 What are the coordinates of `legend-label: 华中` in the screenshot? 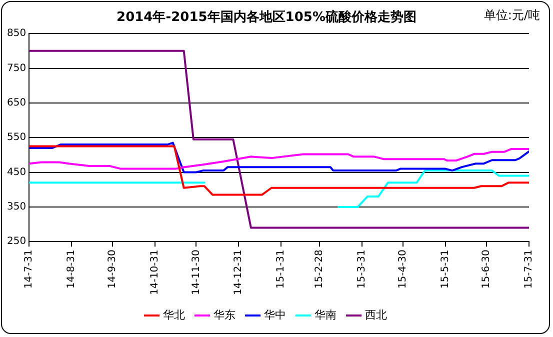 It's located at (275, 315).